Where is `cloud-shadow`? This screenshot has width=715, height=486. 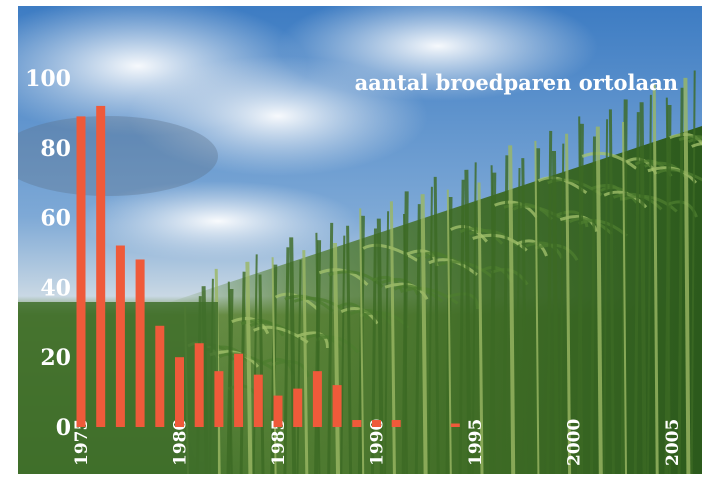
cloud-shadow is located at coordinates (118, 156).